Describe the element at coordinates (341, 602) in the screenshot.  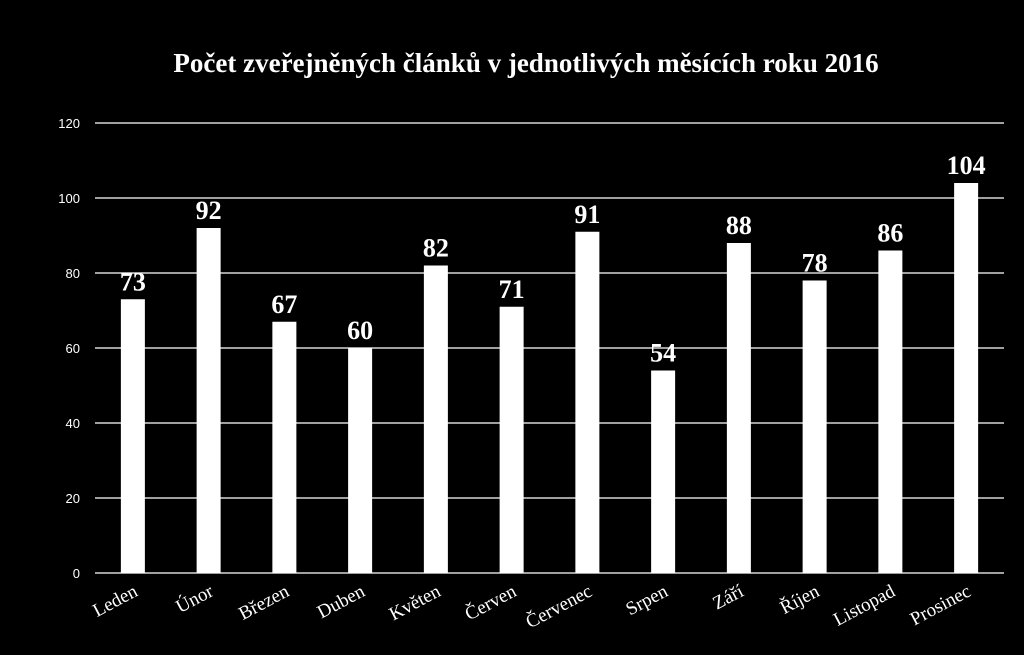
I see `x-tick-label: Duben` at that location.